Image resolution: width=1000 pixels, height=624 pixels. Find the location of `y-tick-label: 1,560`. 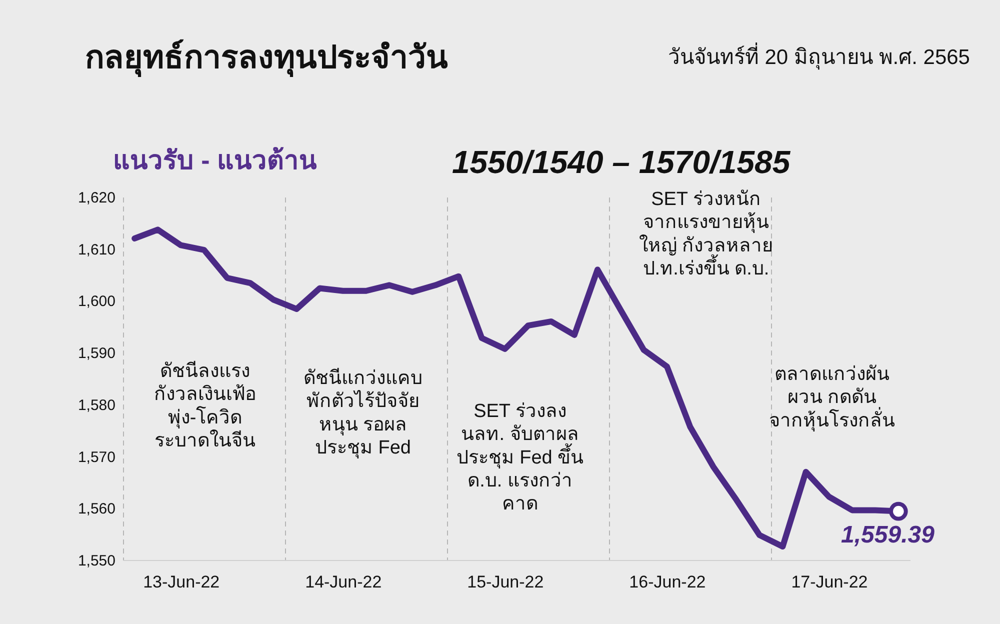

y-tick-label: 1,560 is located at coordinates (97, 509).